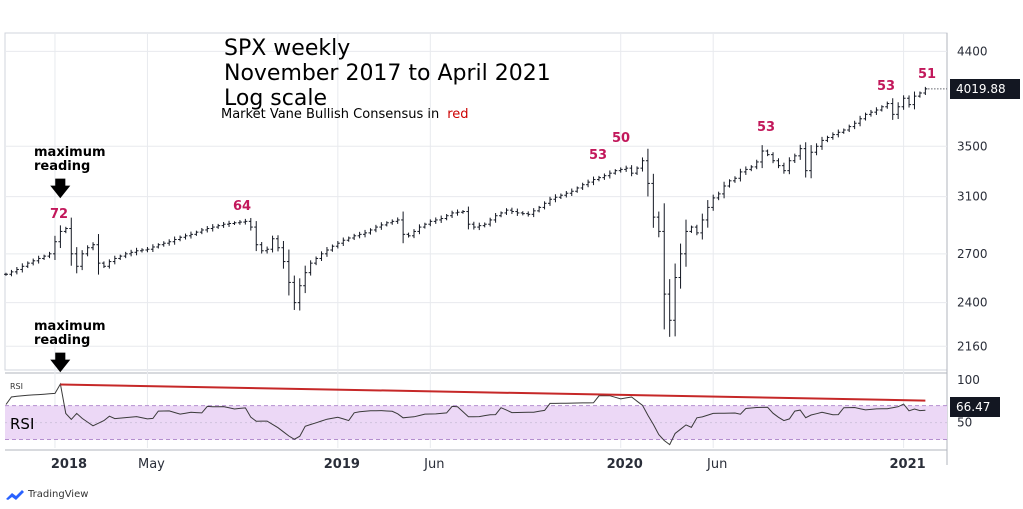  I want to click on rsi-tick-label: 100, so click(968, 380).